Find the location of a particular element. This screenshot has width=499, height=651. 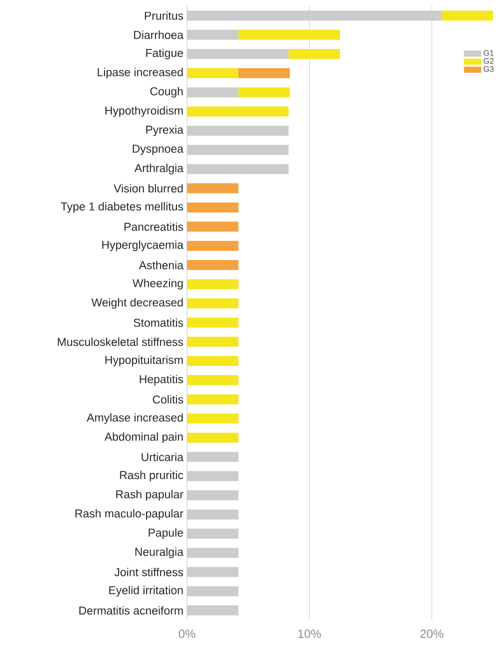

y-tick-label: Wheezing is located at coordinates (157, 284).